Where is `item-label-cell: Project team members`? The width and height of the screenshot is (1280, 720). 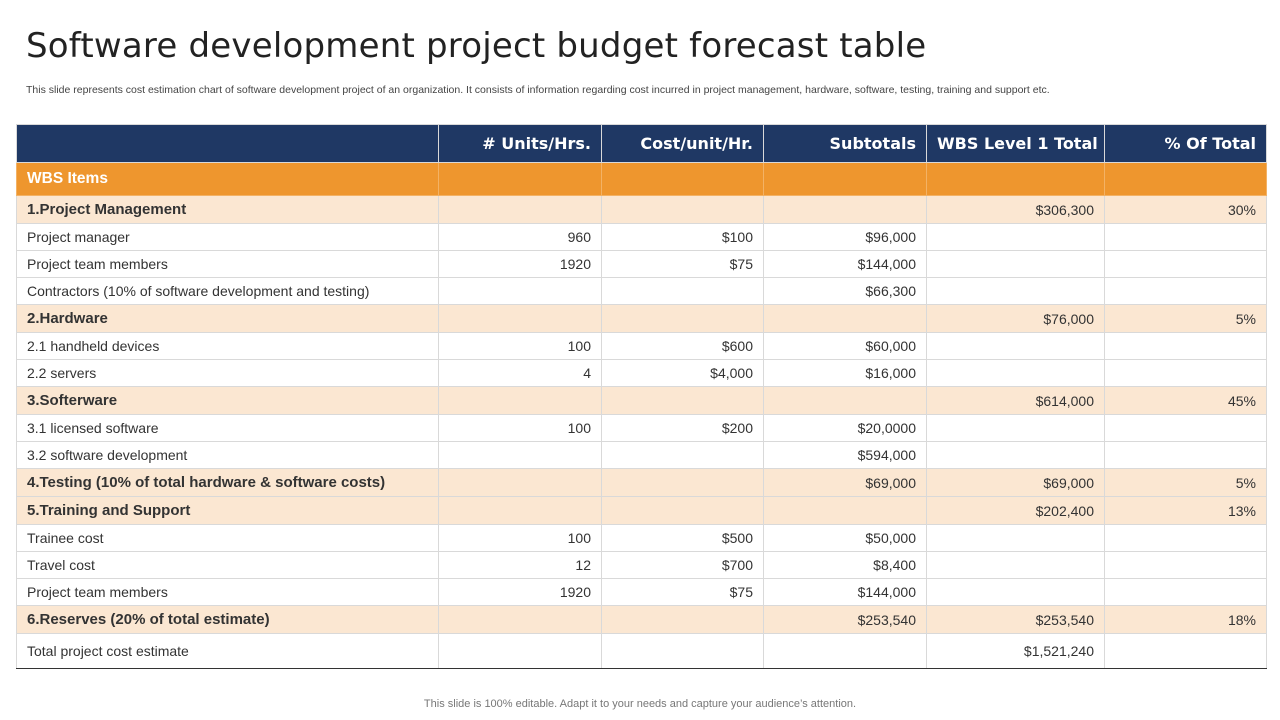
item-label-cell: Project team members is located at coordinates (227, 264).